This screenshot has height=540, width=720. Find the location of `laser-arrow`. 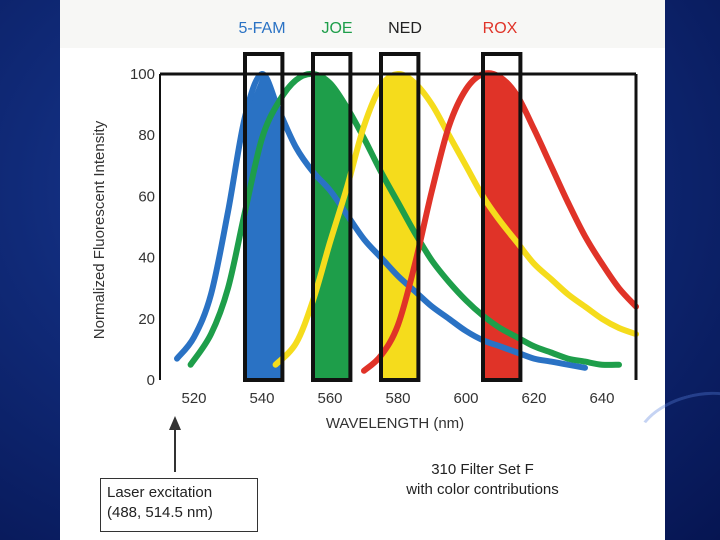

laser-arrow is located at coordinates (175, 444).